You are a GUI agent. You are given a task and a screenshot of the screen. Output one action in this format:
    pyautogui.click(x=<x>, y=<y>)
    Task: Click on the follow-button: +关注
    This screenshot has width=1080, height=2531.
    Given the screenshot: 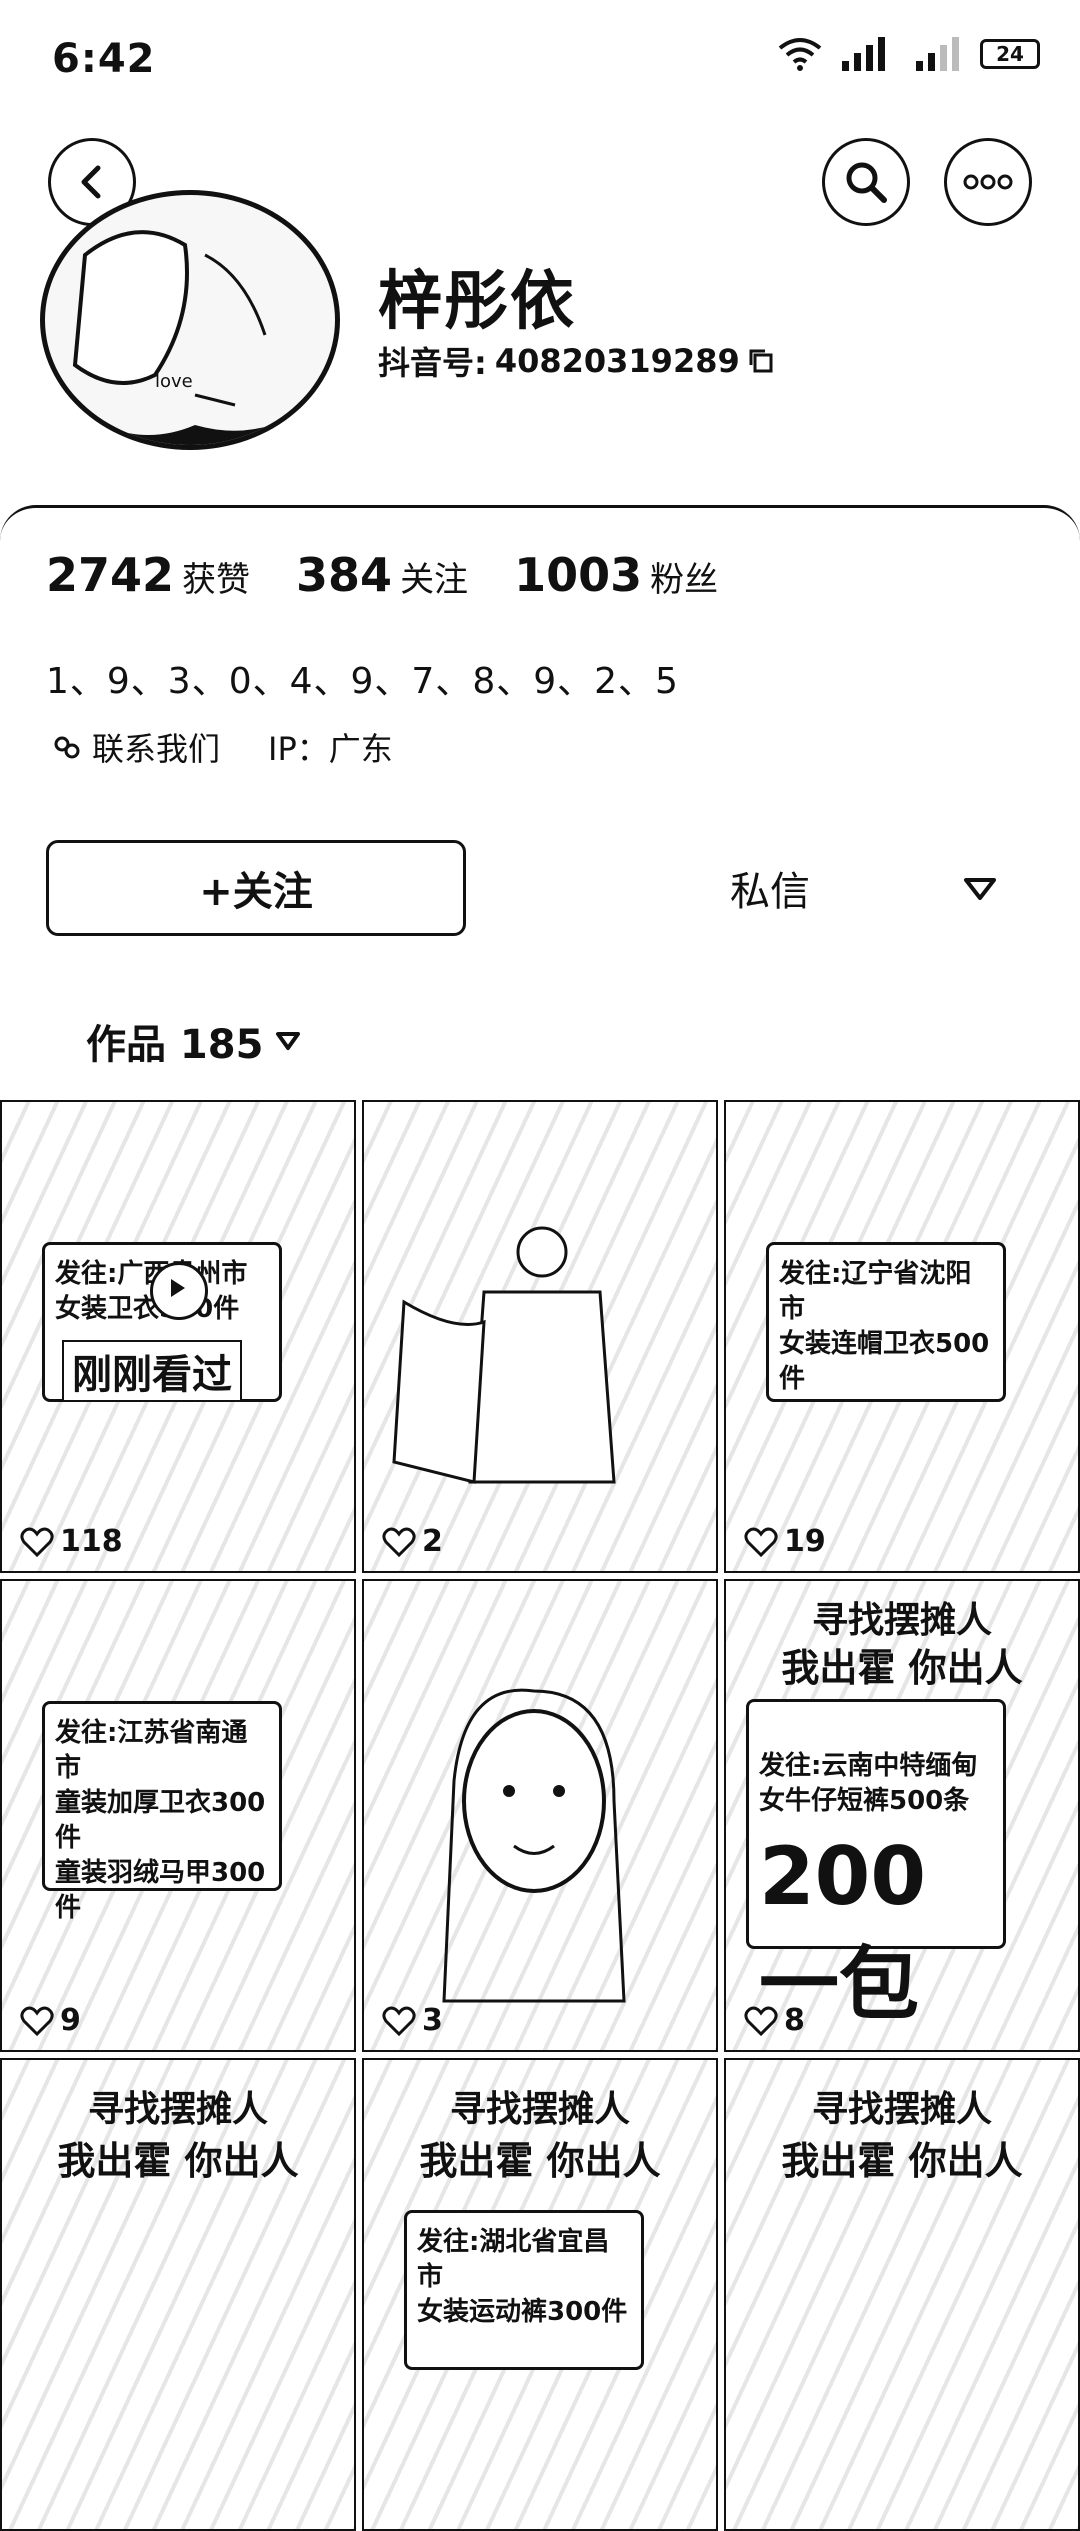 What is the action you would take?
    pyautogui.click(x=256, y=888)
    